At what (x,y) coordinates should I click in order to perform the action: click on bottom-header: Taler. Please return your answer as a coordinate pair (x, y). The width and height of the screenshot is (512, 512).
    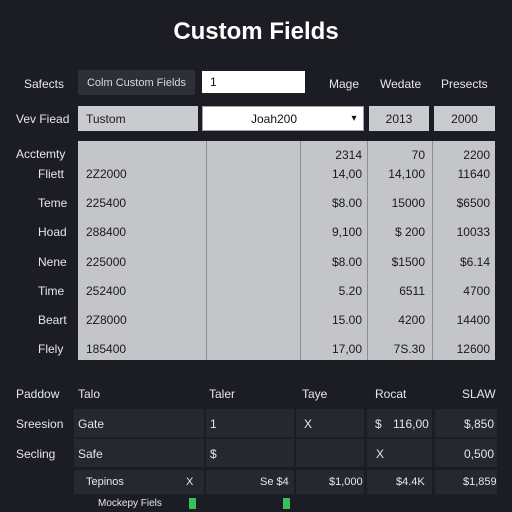
    Looking at the image, I should click on (222, 394).